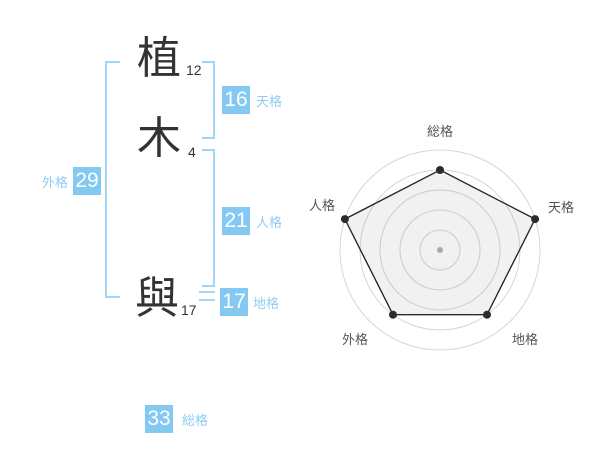  I want to click on radar-axis-label: 人格, so click(322, 205).